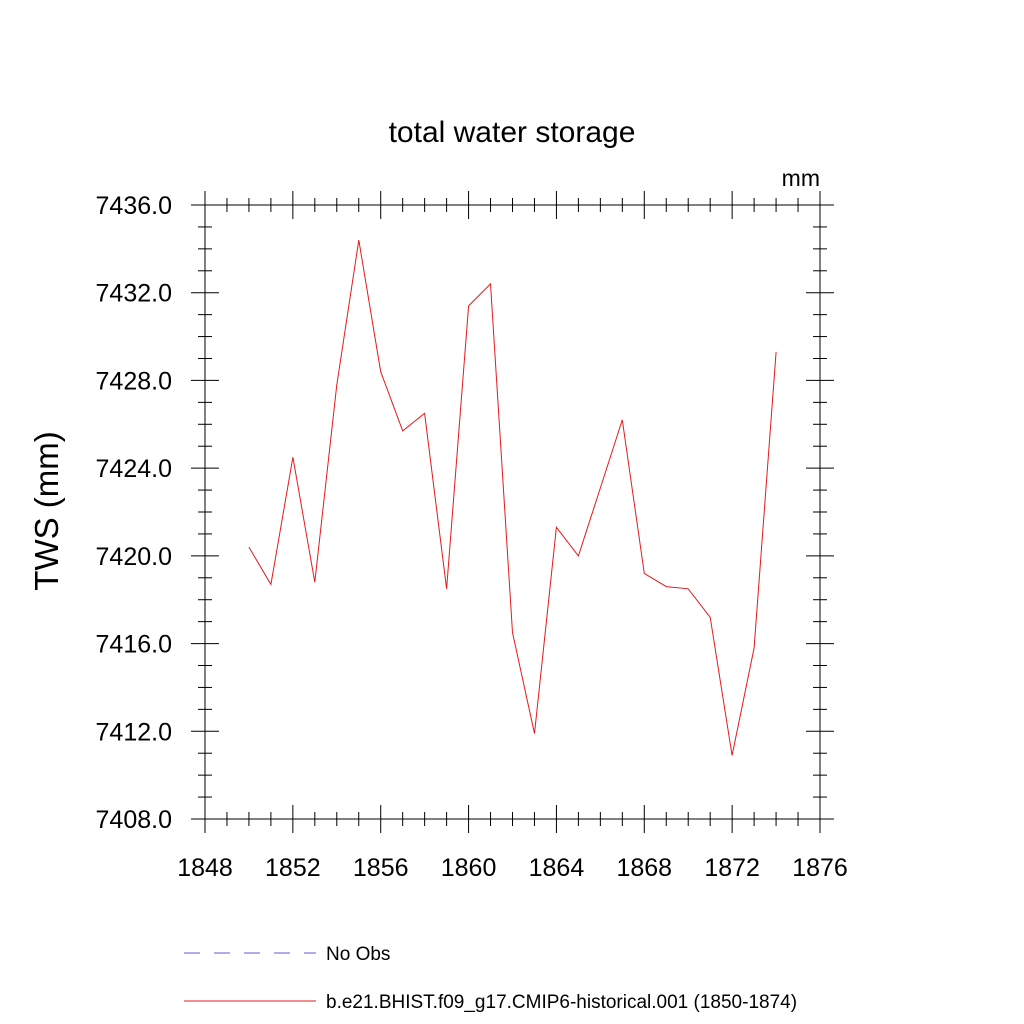  Describe the element at coordinates (358, 954) in the screenshot. I see `legend-label-no-obs: No Obs` at that location.